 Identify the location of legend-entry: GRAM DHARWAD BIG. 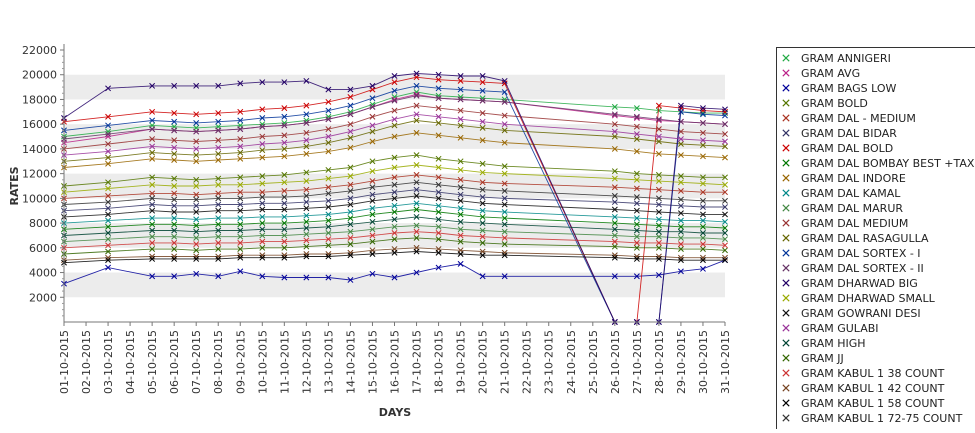
(850, 283).